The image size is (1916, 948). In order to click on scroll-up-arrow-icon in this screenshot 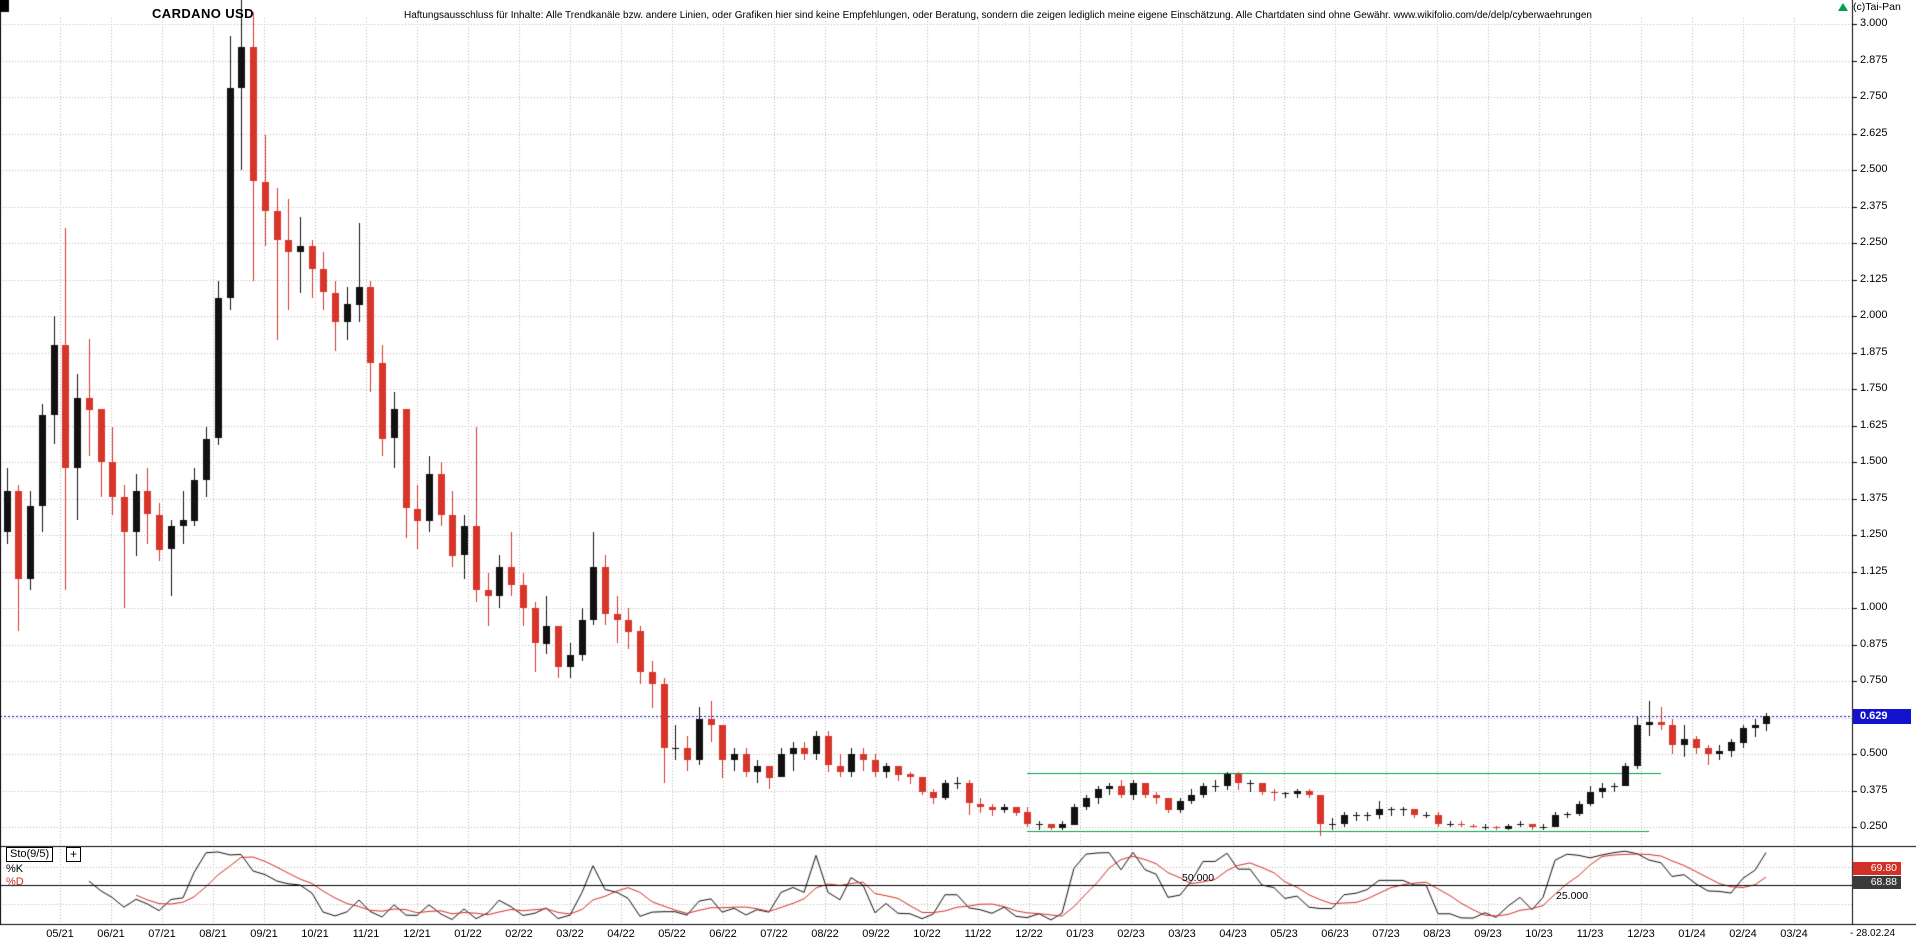, I will do `click(1843, 7)`.